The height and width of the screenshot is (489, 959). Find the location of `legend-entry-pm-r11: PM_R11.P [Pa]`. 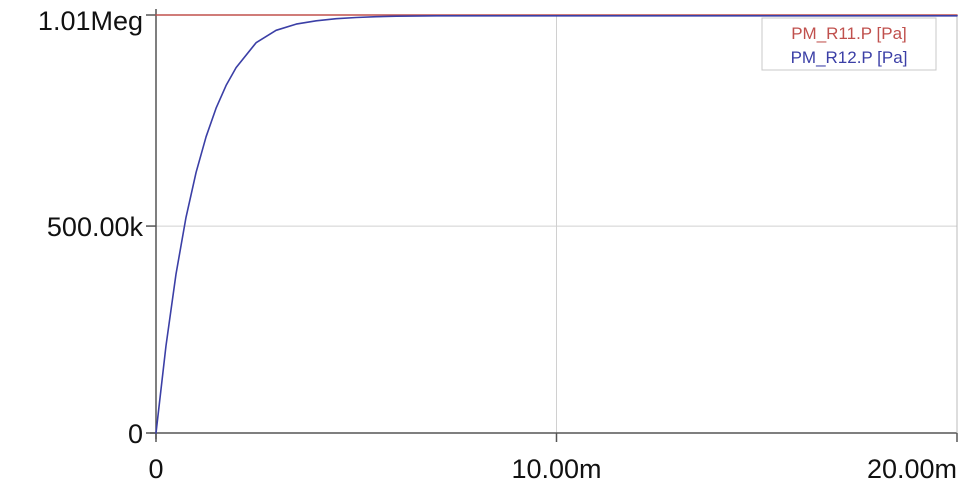

legend-entry-pm-r11: PM_R11.P [Pa] is located at coordinates (849, 33).